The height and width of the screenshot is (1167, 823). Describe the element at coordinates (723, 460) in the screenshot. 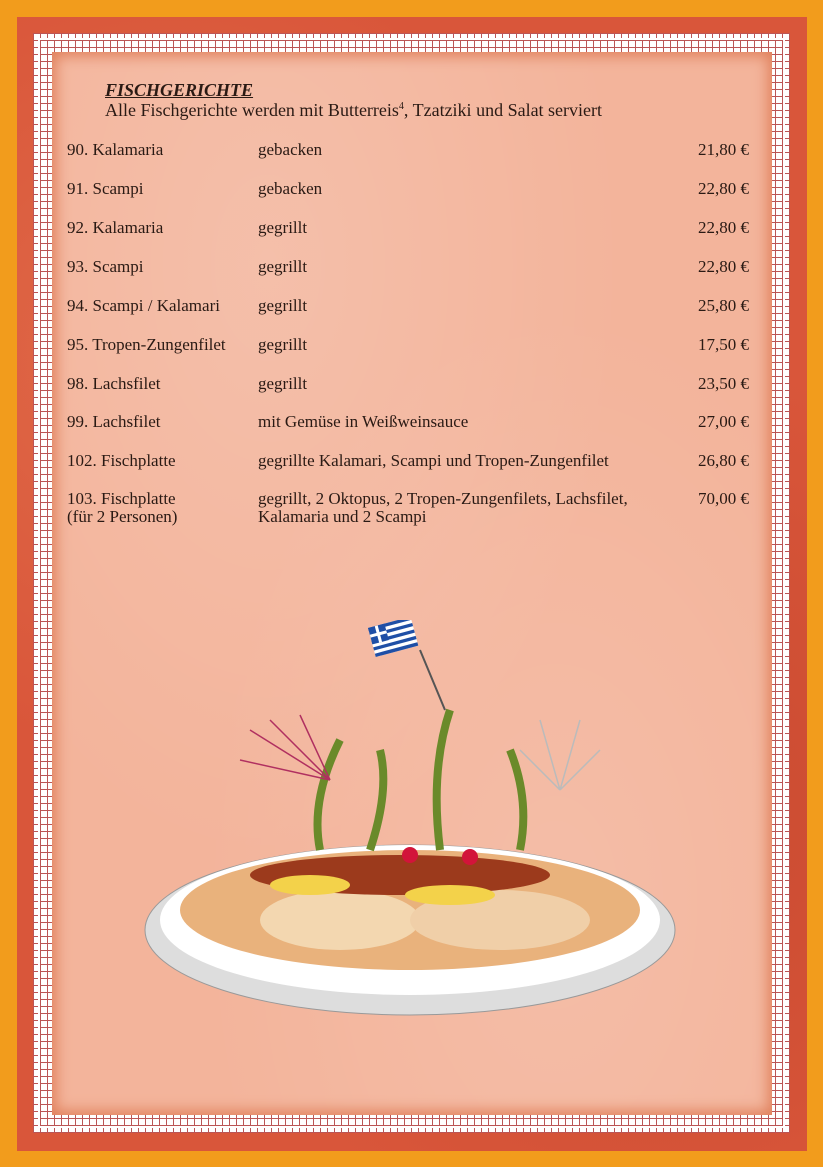

I see `item-price: 26,80 €` at that location.